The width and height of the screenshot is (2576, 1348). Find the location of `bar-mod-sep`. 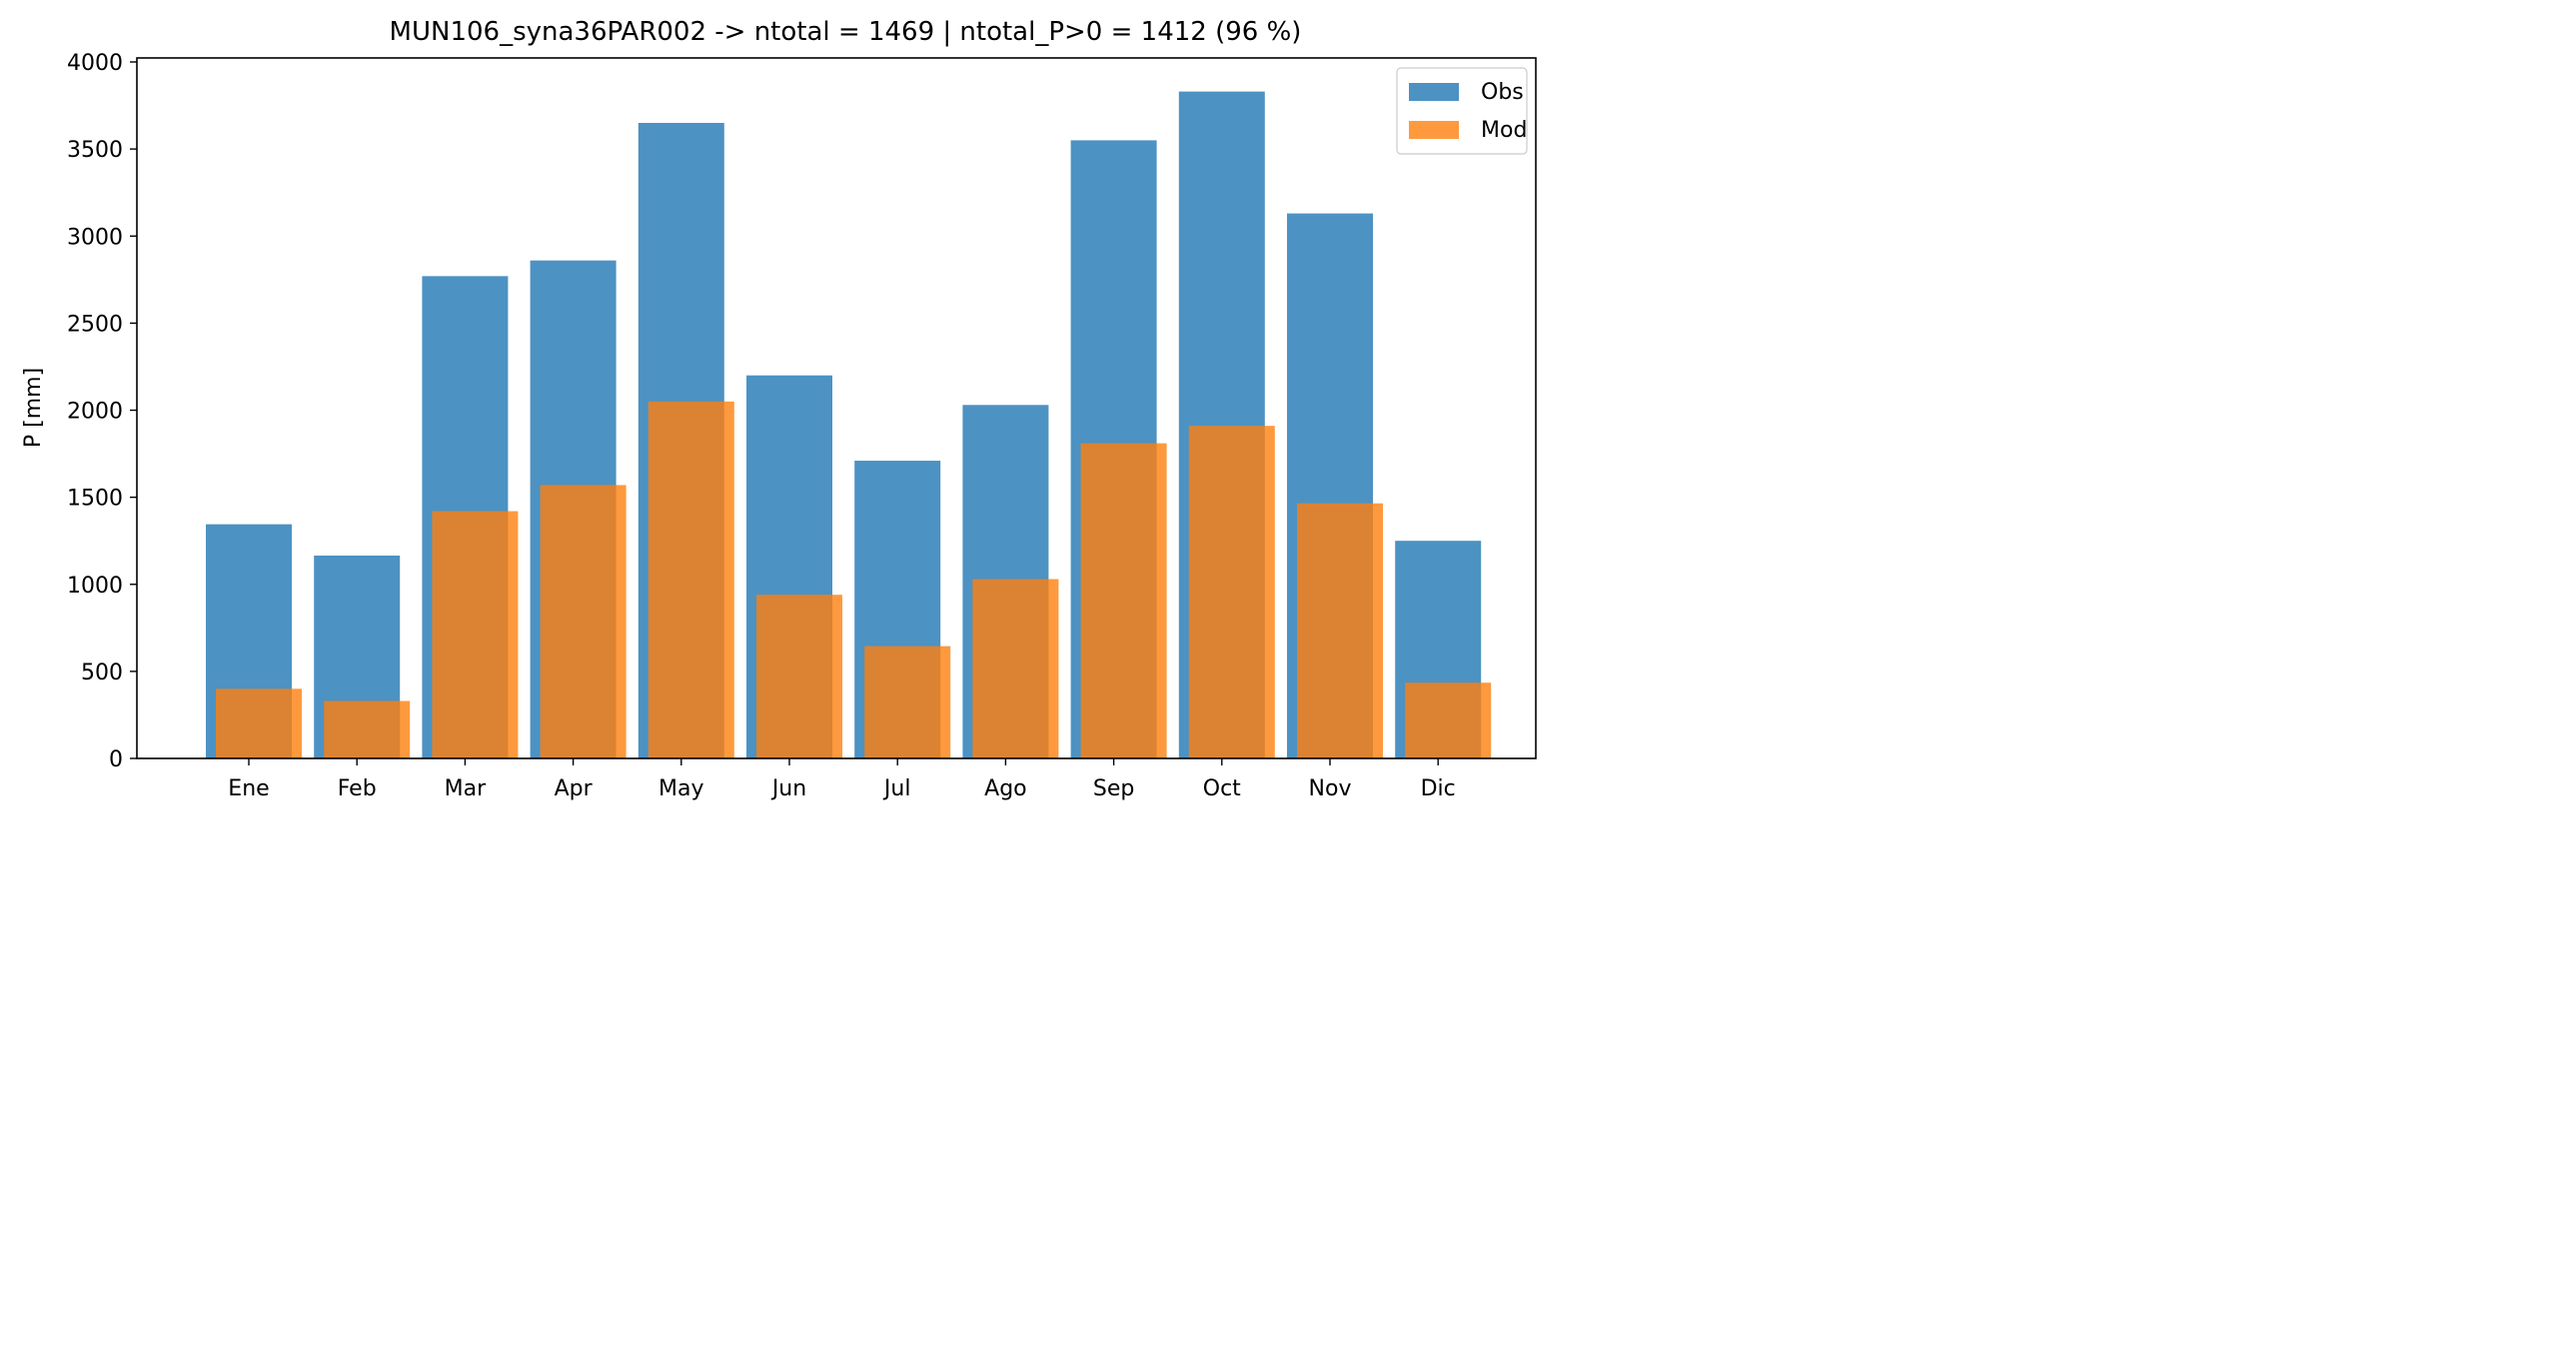

bar-mod-sep is located at coordinates (1123, 601).